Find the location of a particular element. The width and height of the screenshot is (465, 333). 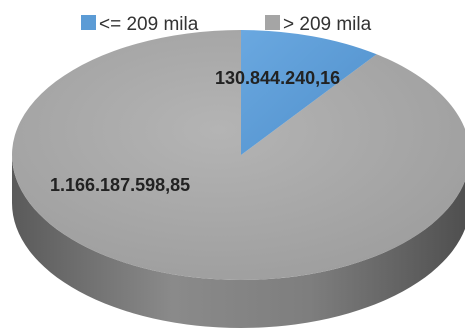

data-label-series-0: 130.844.240,16 is located at coordinates (277, 78).